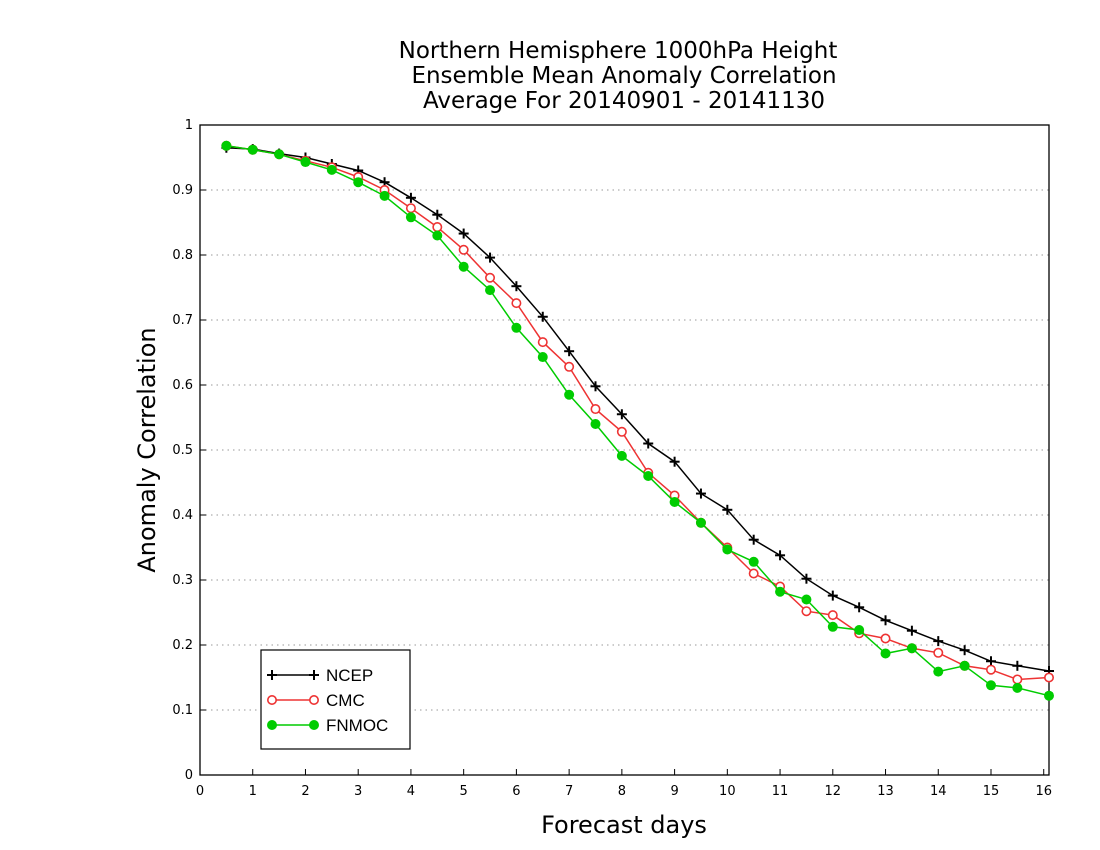  What do you see at coordinates (623, 76) in the screenshot?
I see `title-line-2: Ensemble Mean Anomaly Correlation` at bounding box center [623, 76].